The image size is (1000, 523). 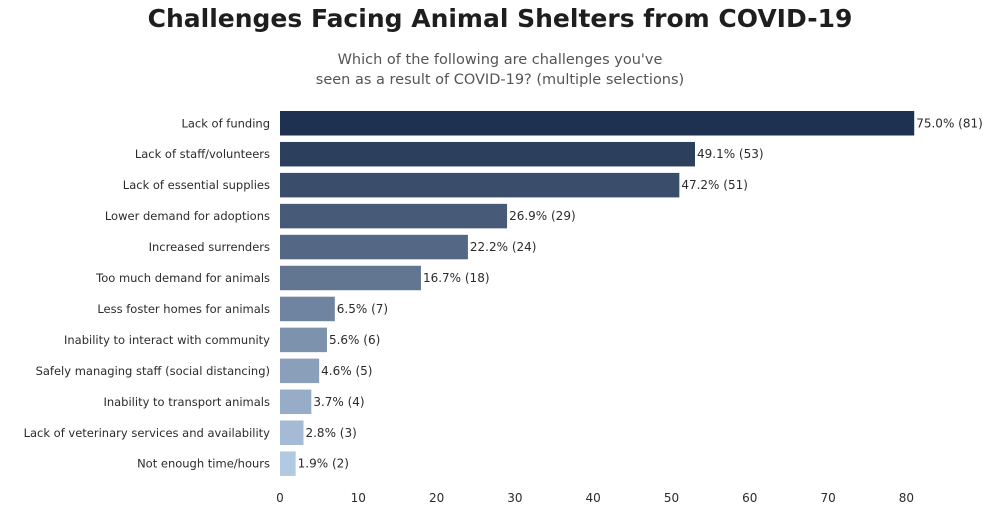 I want to click on data-label: 22.2% (24), so click(x=503, y=247).